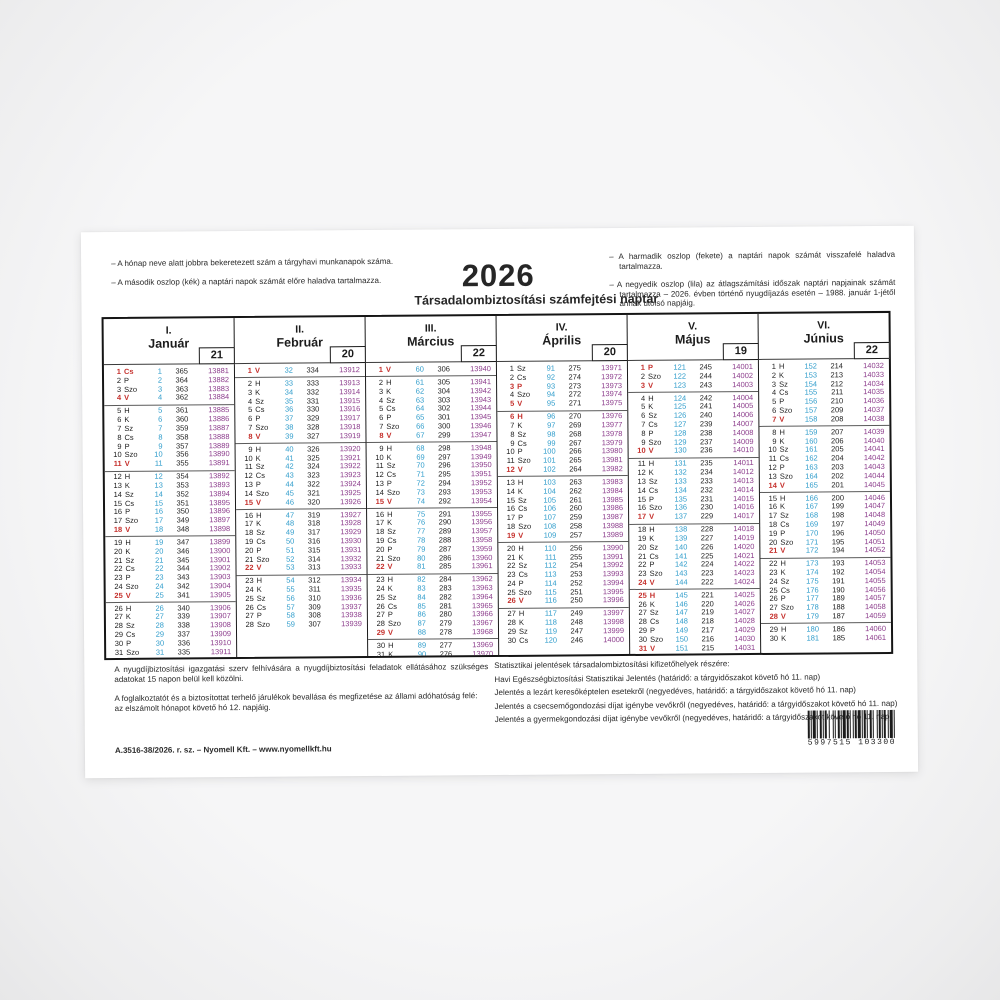 This screenshot has width=1000, height=1000. I want to click on pension-days-count: 13919, so click(350, 435).